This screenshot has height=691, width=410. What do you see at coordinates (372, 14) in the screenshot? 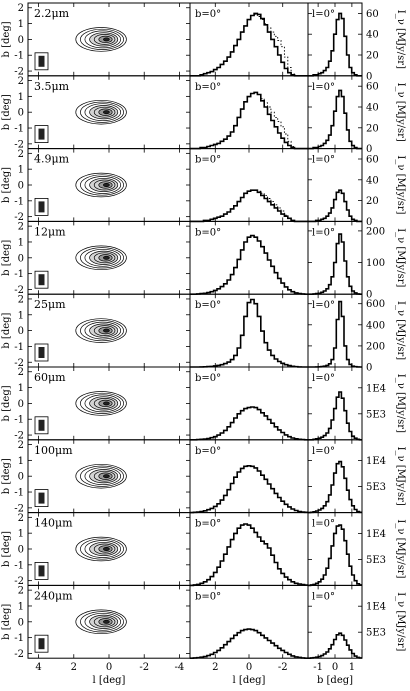
I see `intensity-ytick-label: 60` at bounding box center [372, 14].